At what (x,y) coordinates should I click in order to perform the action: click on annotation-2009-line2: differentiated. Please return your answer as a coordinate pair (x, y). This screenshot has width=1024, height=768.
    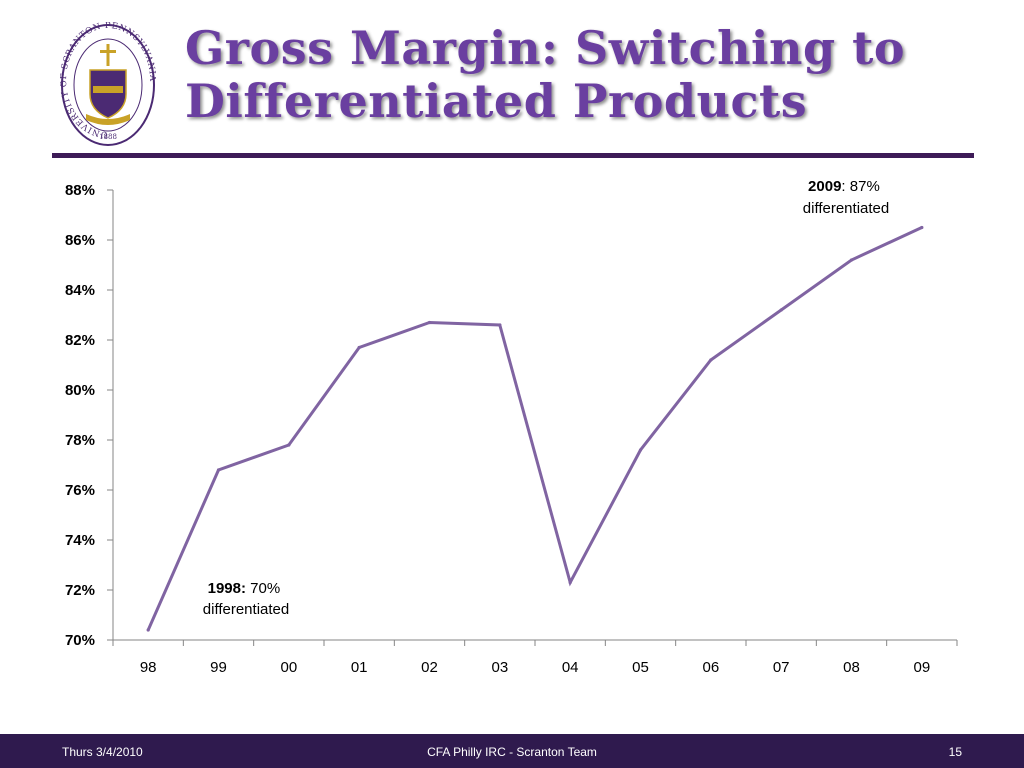
    Looking at the image, I should click on (846, 208).